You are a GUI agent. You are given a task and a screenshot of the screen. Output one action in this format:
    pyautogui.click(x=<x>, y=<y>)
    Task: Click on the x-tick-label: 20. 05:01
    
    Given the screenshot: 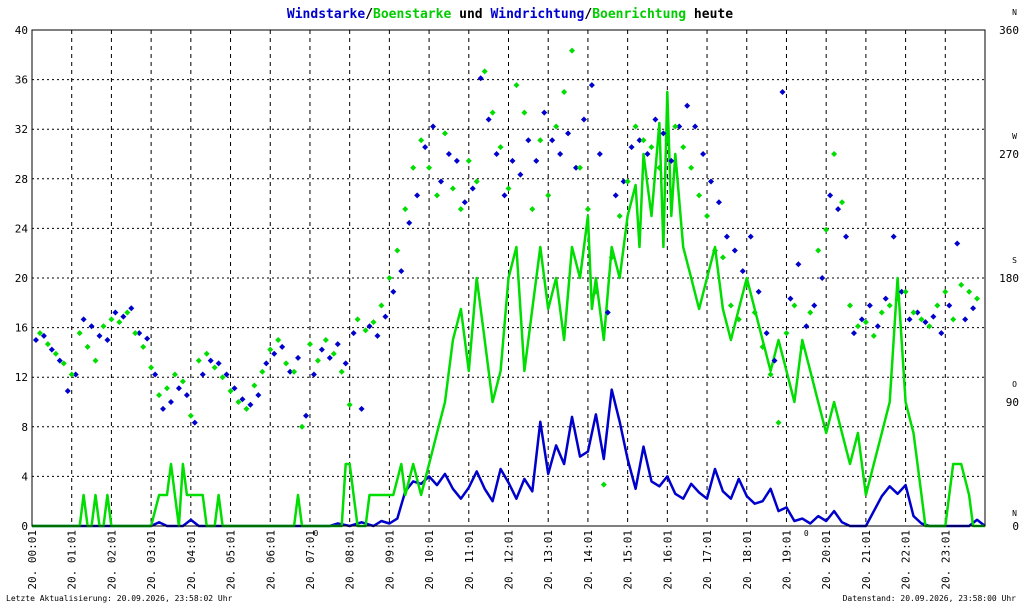 What is the action you would take?
    pyautogui.click(x=231, y=560)
    